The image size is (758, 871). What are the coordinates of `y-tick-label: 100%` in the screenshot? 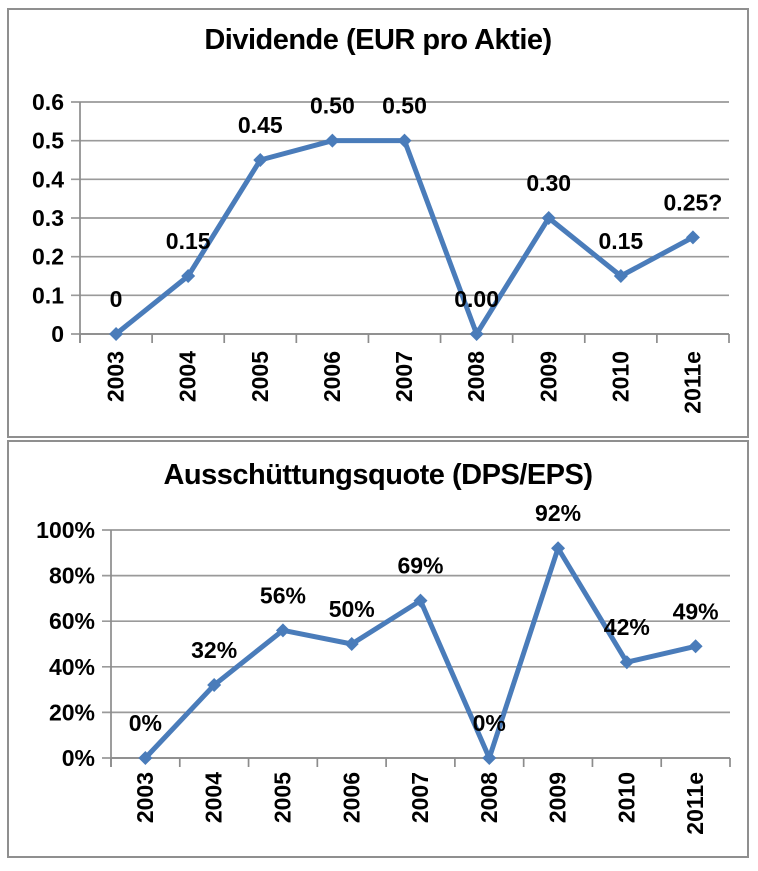 It's located at (65, 530).